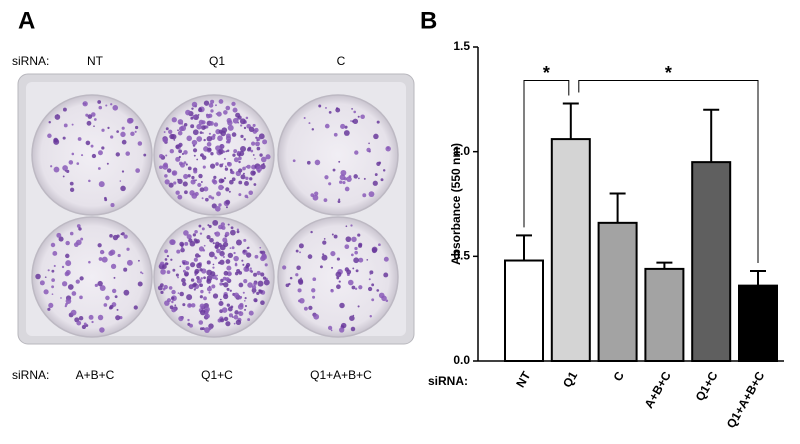 This screenshot has width=800, height=444. Describe the element at coordinates (461, 256) in the screenshot. I see `y-tick-label: 0.5` at that location.